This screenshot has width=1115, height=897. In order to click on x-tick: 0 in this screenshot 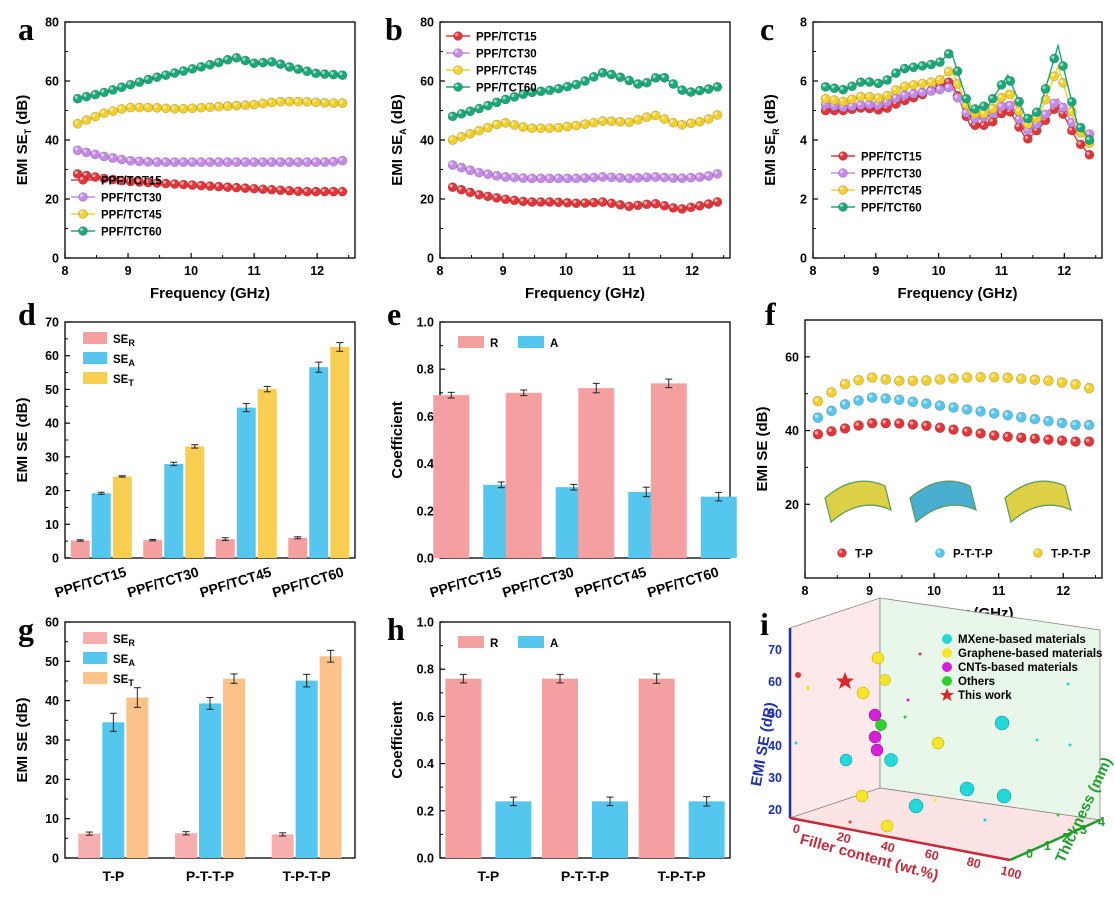, I will do `click(796, 828)`.